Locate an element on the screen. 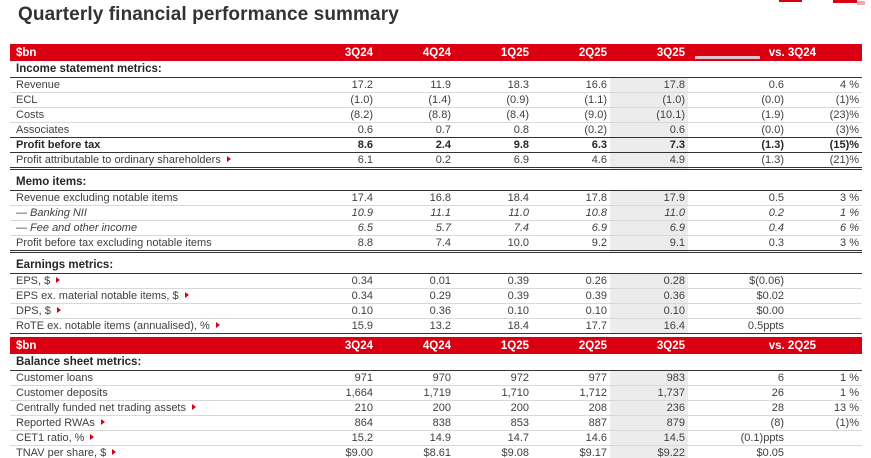 The height and width of the screenshot is (458, 871). value-cell: 14.6 is located at coordinates (571, 438).